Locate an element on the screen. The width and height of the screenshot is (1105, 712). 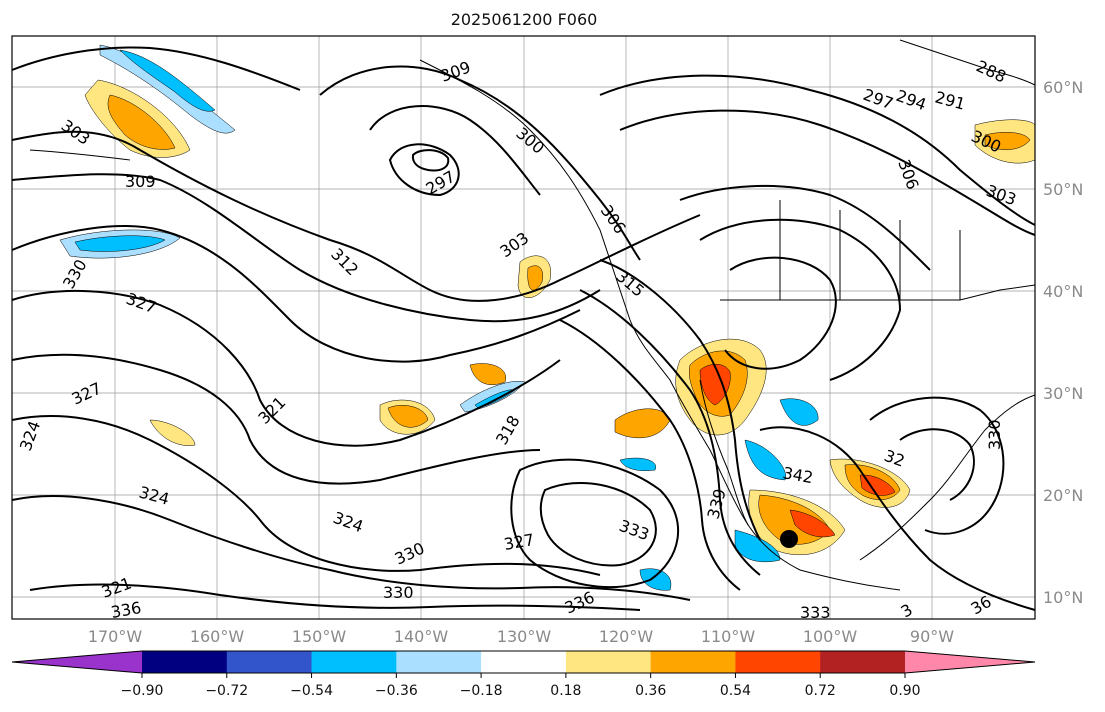
lat-label: 30°N is located at coordinates (1063, 393).